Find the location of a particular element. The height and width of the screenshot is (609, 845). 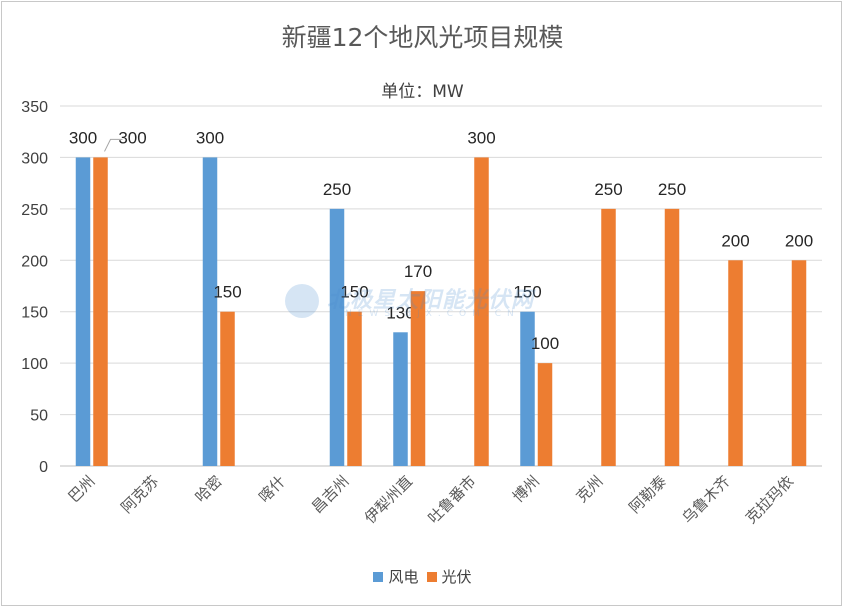

y-tick-label: 250 is located at coordinates (34, 210).